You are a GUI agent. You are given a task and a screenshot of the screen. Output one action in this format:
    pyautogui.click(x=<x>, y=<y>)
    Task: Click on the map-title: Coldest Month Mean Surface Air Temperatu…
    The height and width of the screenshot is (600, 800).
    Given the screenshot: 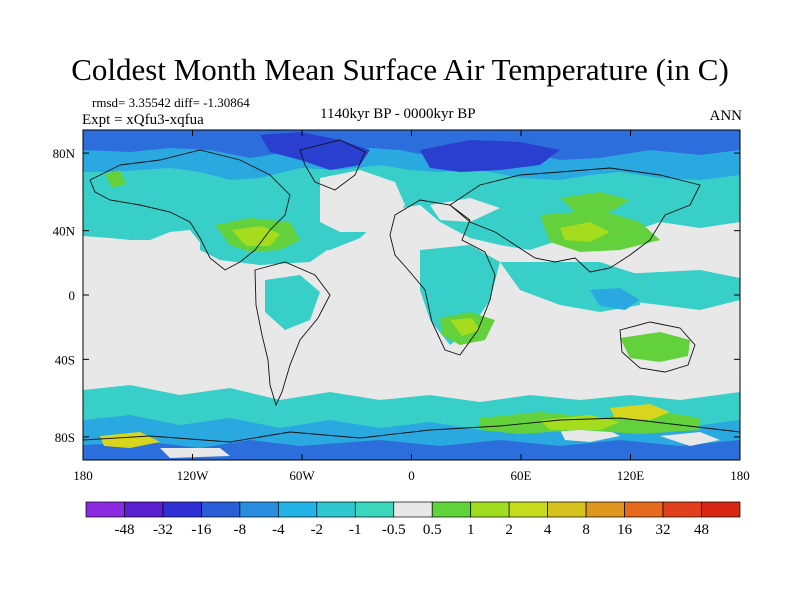 What is the action you would take?
    pyautogui.click(x=400, y=69)
    